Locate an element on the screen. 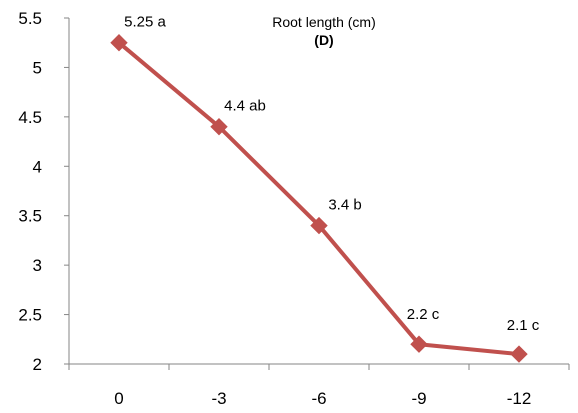  chart-title: Root length (cm) is located at coordinates (323, 22).